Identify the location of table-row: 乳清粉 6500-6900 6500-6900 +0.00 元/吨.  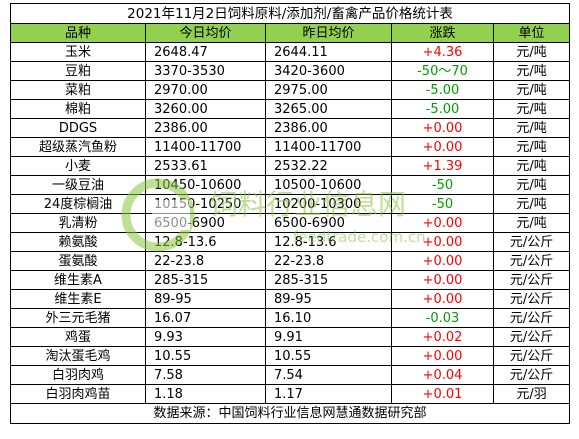
(290, 223).